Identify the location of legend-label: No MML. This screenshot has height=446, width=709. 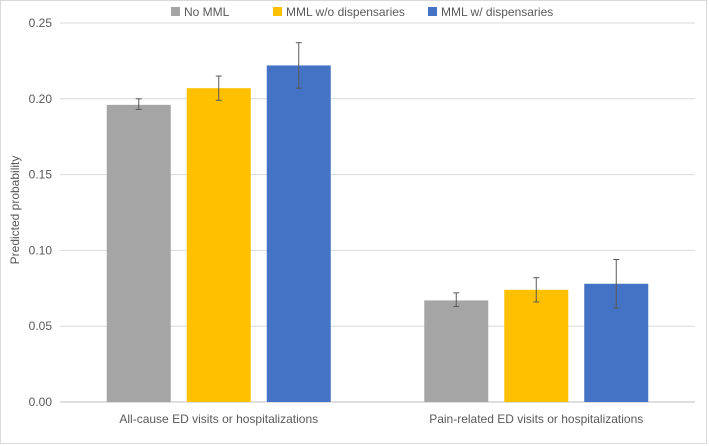
(207, 12).